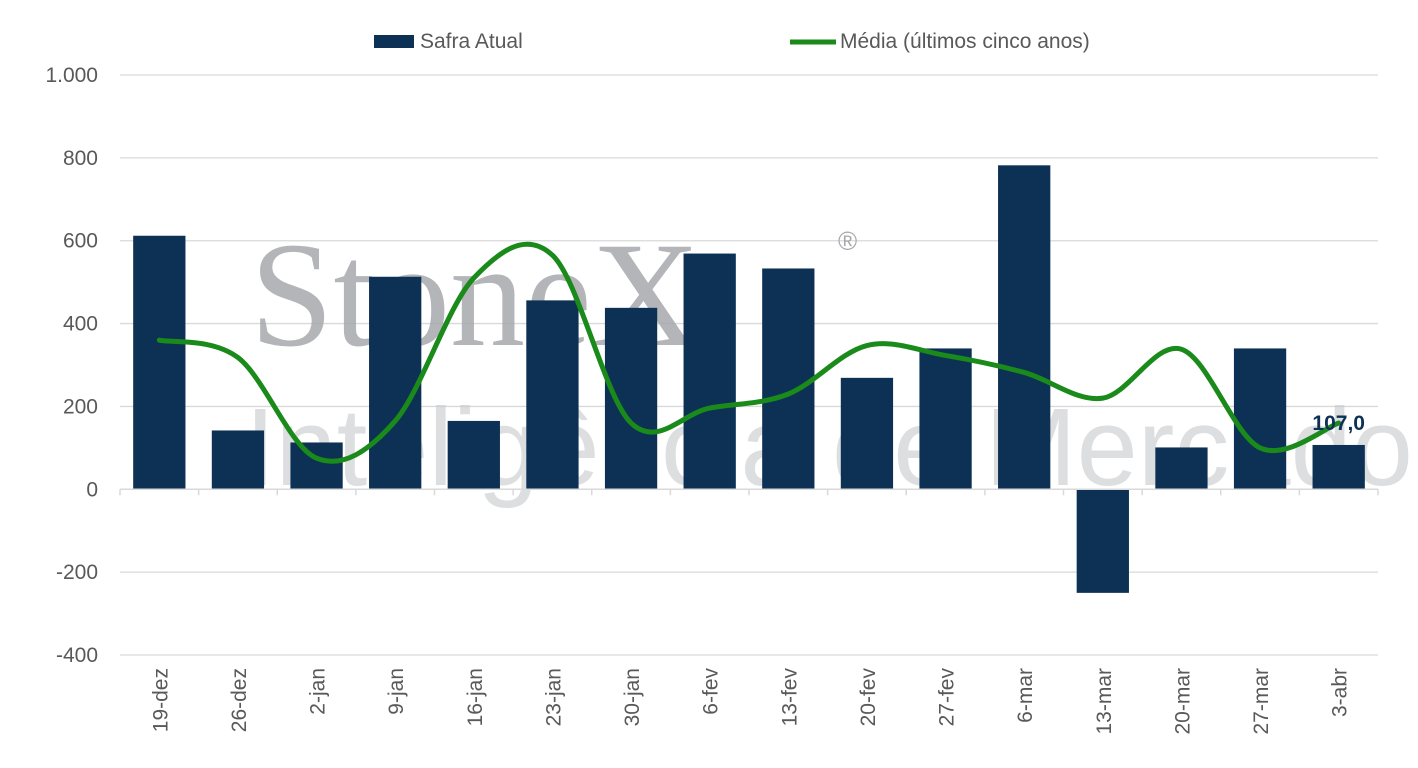 The width and height of the screenshot is (1418, 768). What do you see at coordinates (80, 324) in the screenshot?
I see `y-tick-label: 400` at bounding box center [80, 324].